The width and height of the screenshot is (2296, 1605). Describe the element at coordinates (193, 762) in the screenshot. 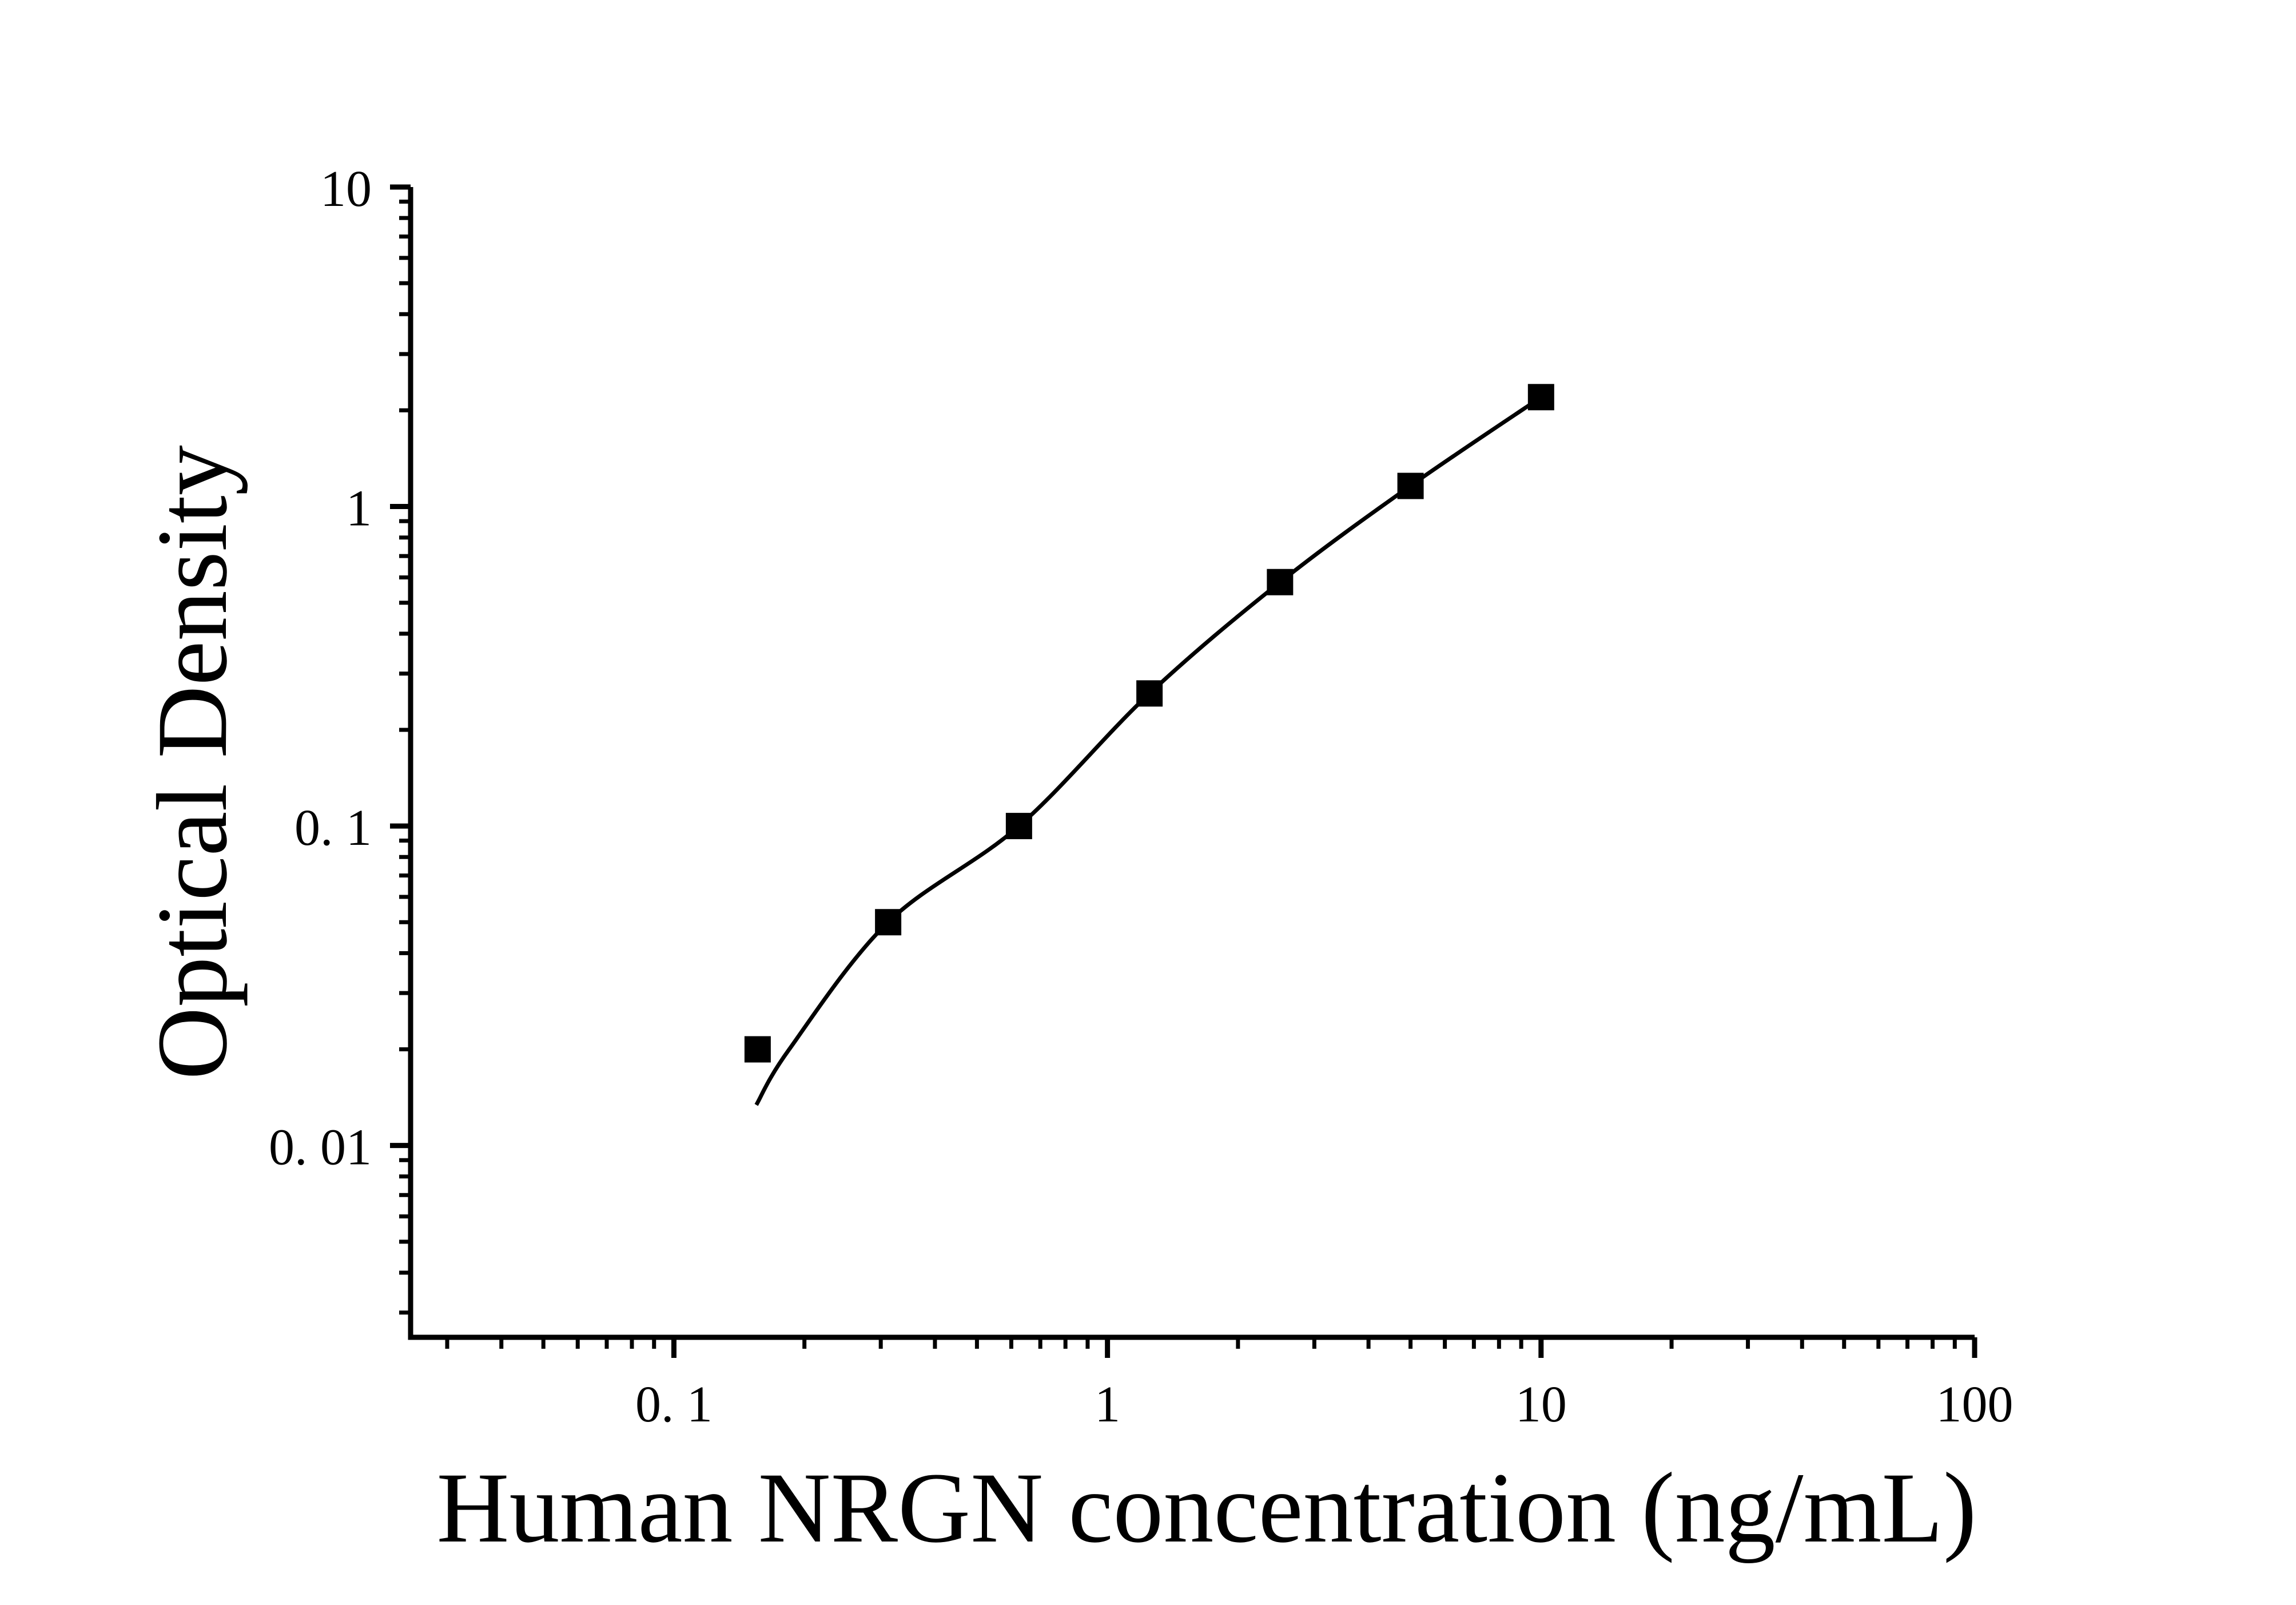

I see `y-axis-title: Optical Density` at that location.